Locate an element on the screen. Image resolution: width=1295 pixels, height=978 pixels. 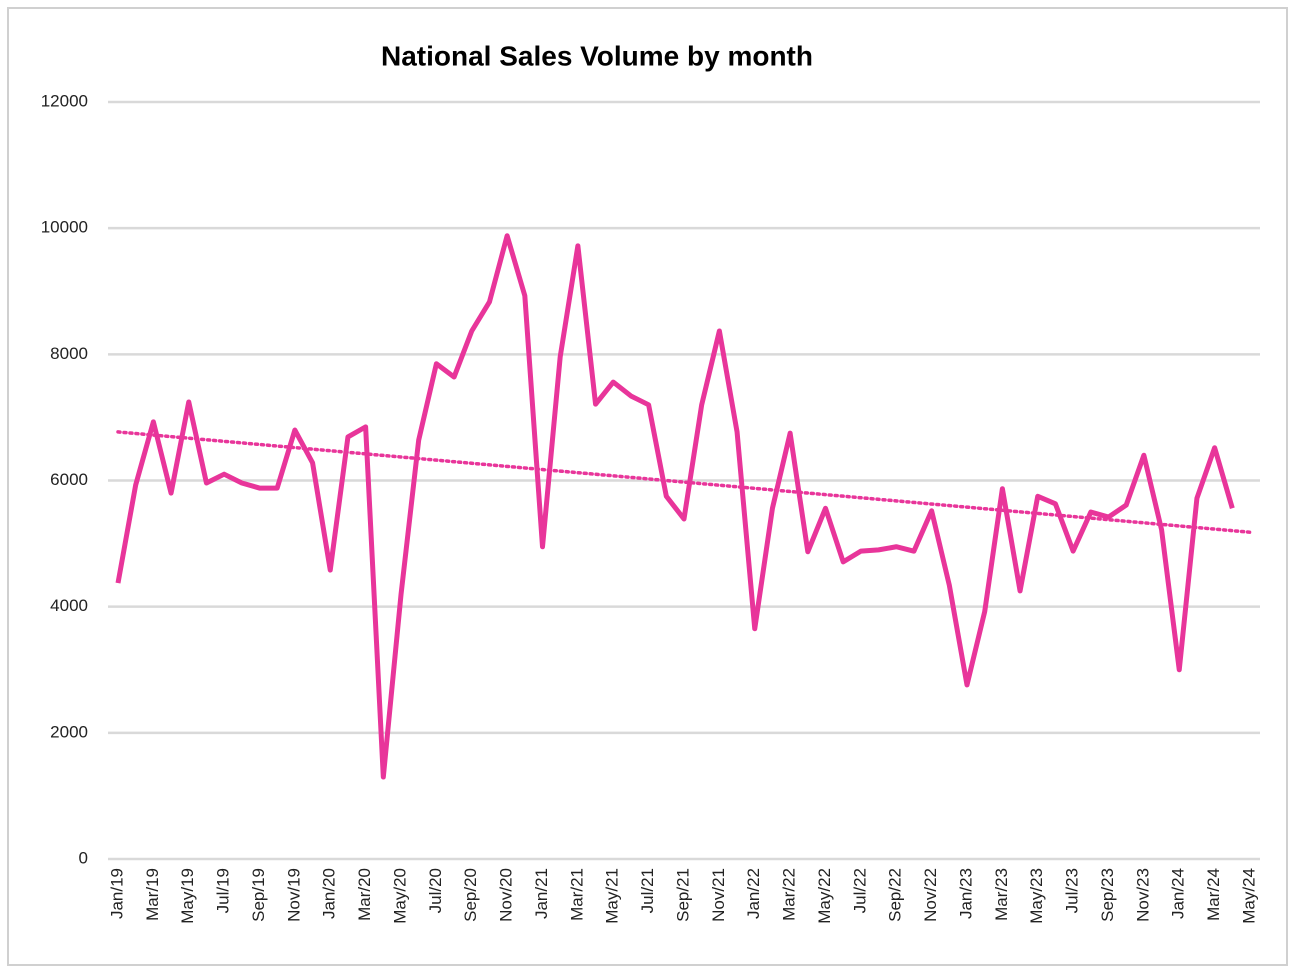
y-tick-label: 8000 is located at coordinates (69, 353).